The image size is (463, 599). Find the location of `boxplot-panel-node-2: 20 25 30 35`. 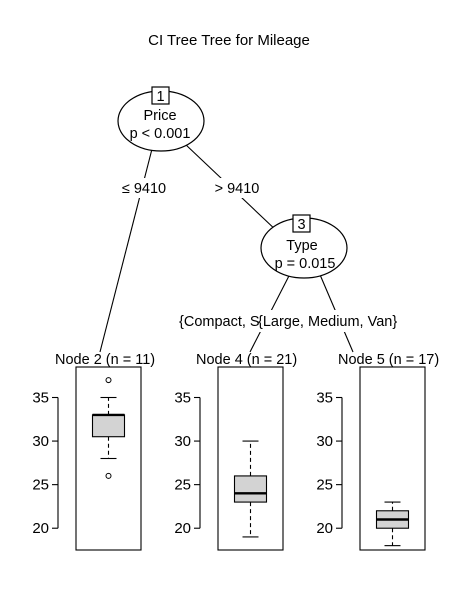

boxplot-panel-node-2: 20 25 30 35 is located at coordinates (87, 458).